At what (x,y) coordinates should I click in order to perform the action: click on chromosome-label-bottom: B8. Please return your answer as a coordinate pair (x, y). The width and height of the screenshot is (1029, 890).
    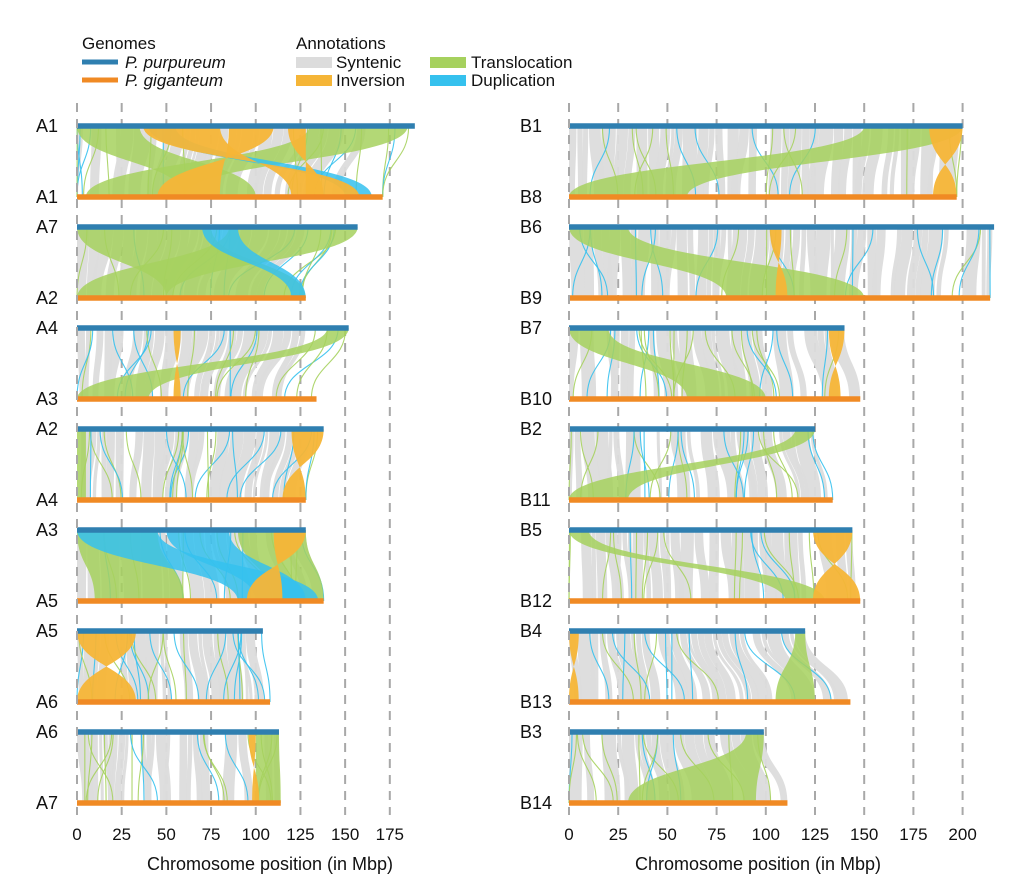
    Looking at the image, I should click on (531, 197).